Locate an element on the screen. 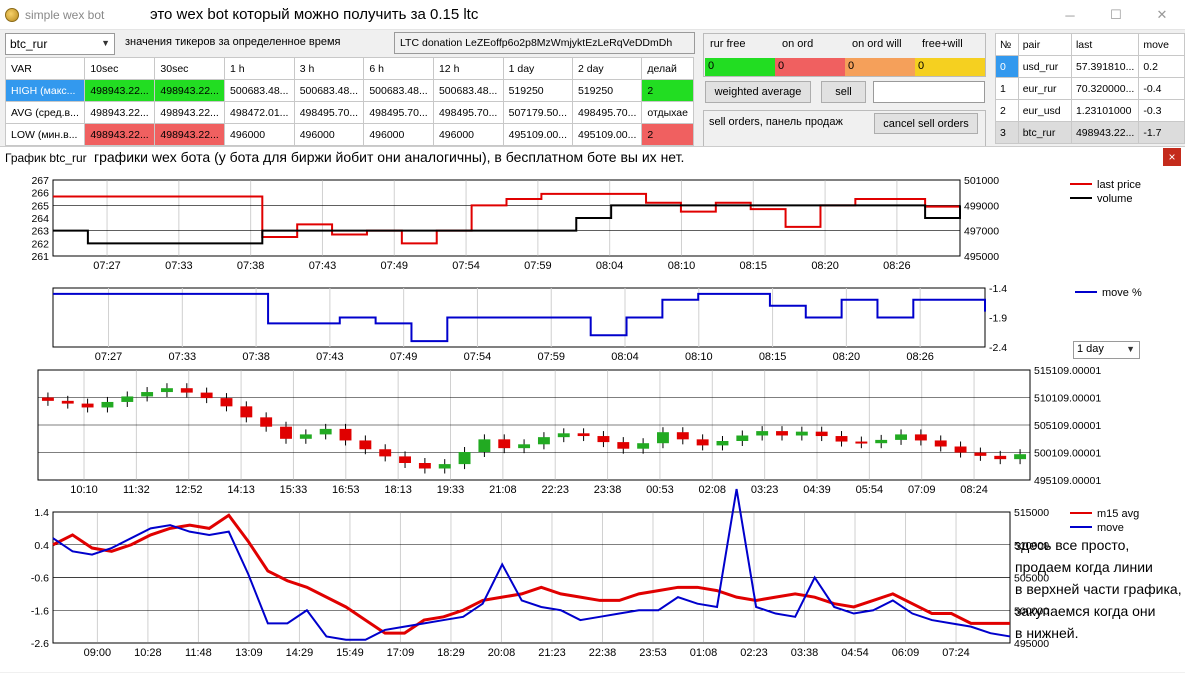 This screenshot has height=673, width=1185. column-header: 1 h is located at coordinates (259, 68).